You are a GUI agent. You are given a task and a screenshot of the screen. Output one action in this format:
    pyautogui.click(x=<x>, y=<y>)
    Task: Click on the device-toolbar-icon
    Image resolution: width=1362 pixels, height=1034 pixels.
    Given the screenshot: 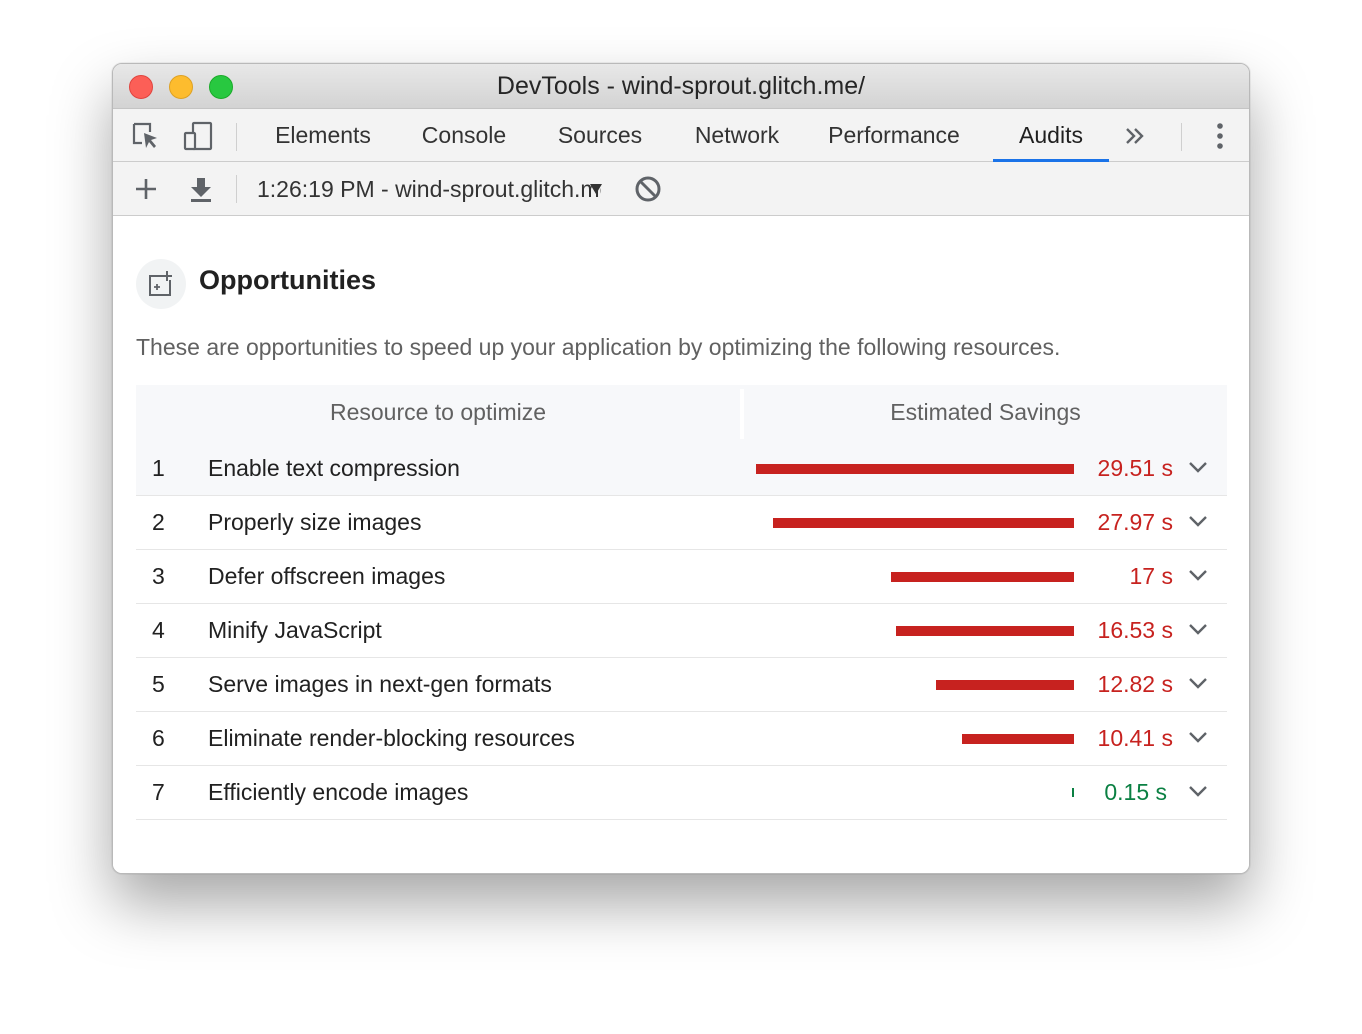 What is the action you would take?
    pyautogui.click(x=198, y=136)
    